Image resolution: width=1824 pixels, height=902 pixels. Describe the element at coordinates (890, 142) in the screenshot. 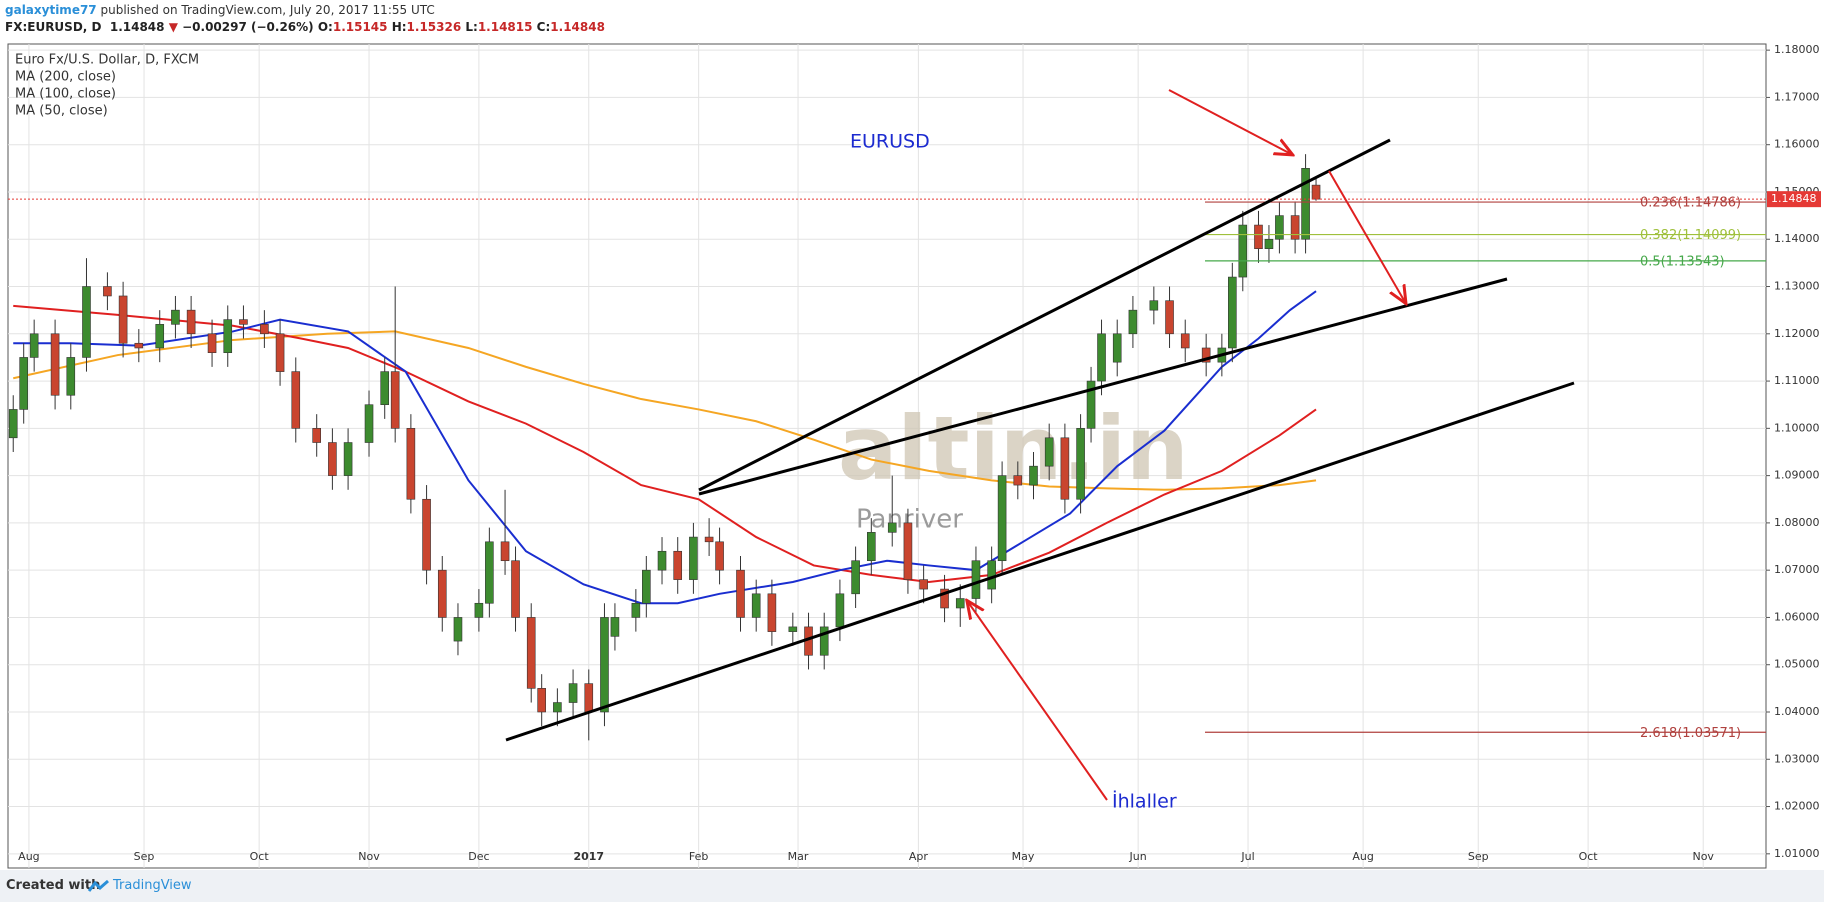

I see `annotation: EURUSD` at that location.